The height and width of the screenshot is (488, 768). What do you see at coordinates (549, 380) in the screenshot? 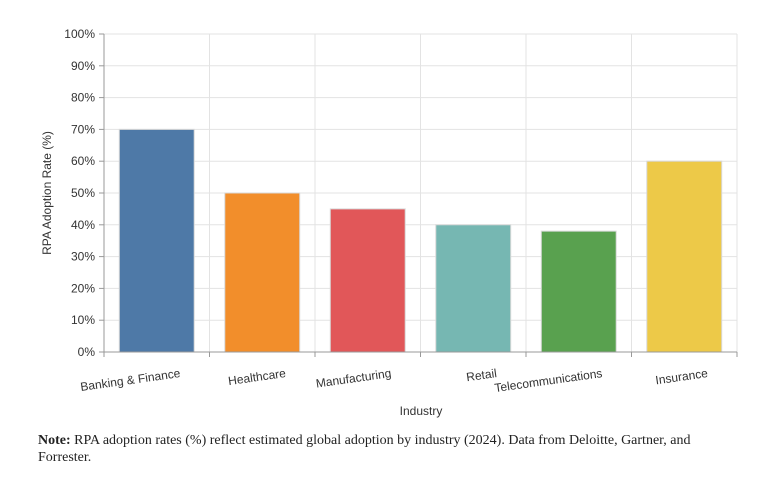
I see `x-tick-label: Telecommunications` at bounding box center [549, 380].